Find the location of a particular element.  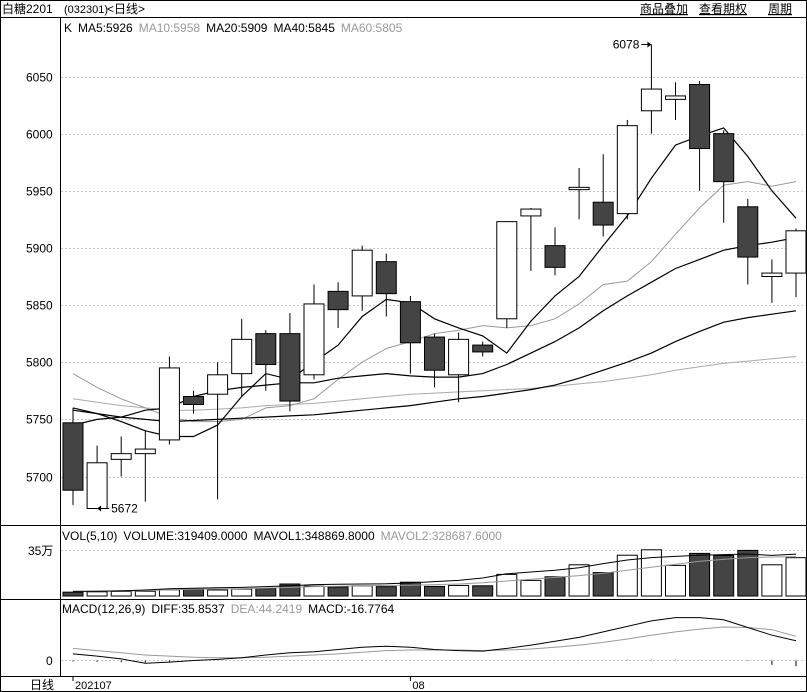

macdLegend-item-0: MACD(12,26,9) is located at coordinates (103, 609).